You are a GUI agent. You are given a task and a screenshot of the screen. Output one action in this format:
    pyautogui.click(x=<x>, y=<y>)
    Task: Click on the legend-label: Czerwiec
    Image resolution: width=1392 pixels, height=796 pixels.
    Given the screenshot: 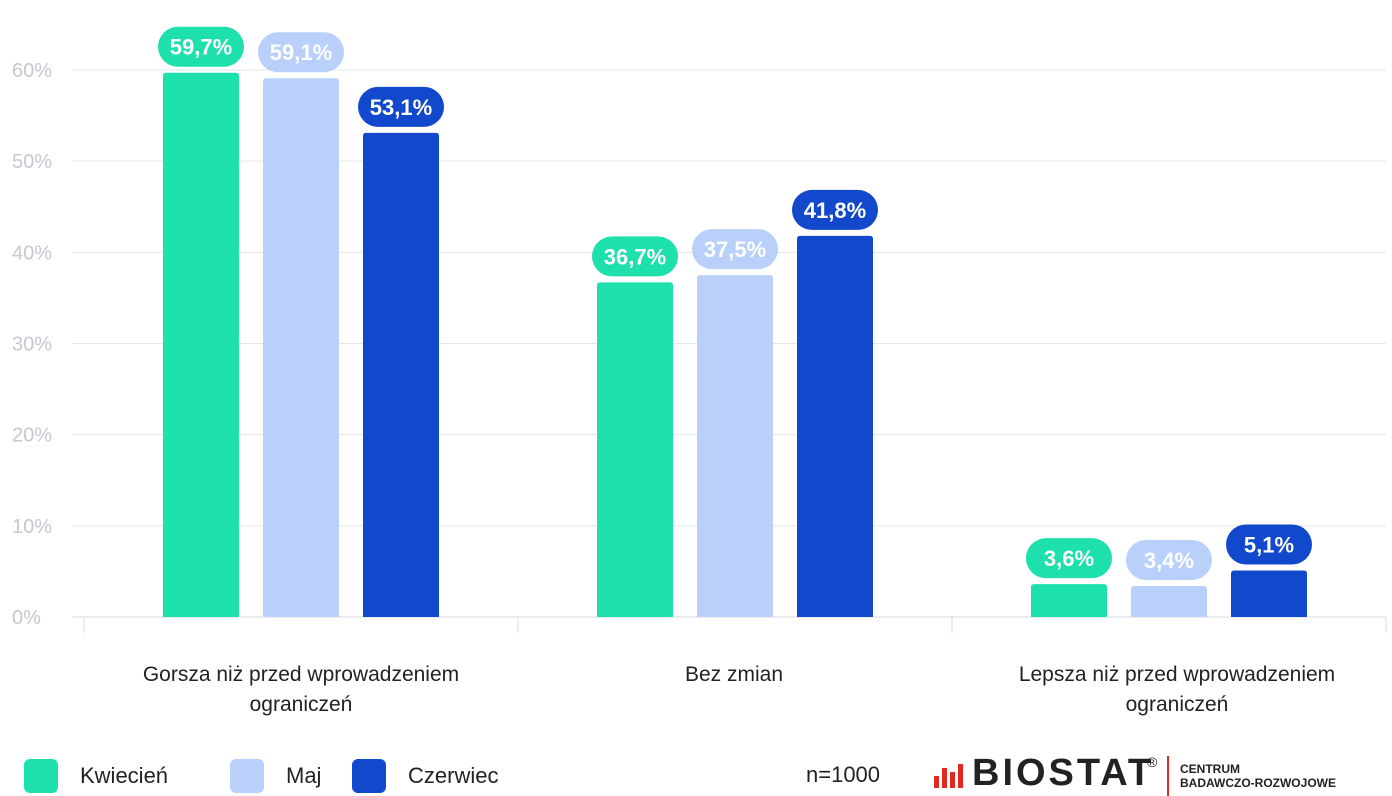 What is the action you would take?
    pyautogui.click(x=453, y=775)
    